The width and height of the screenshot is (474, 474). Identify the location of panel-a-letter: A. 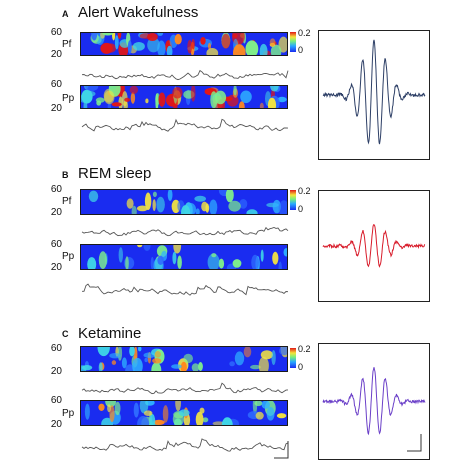
(65, 14).